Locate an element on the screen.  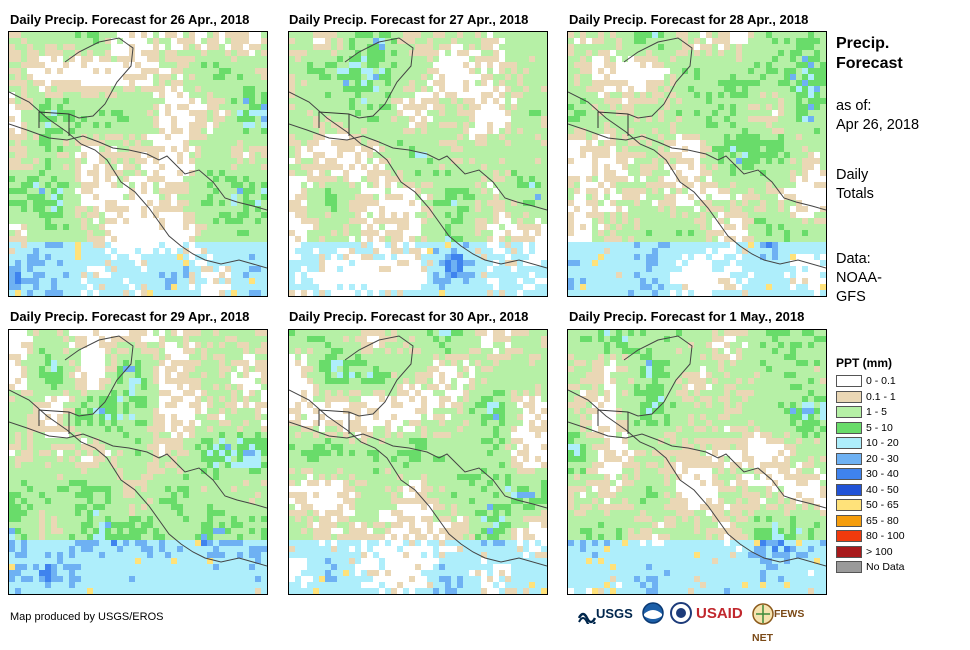
sidebar-title-line2: Forecast is located at coordinates (869, 64).